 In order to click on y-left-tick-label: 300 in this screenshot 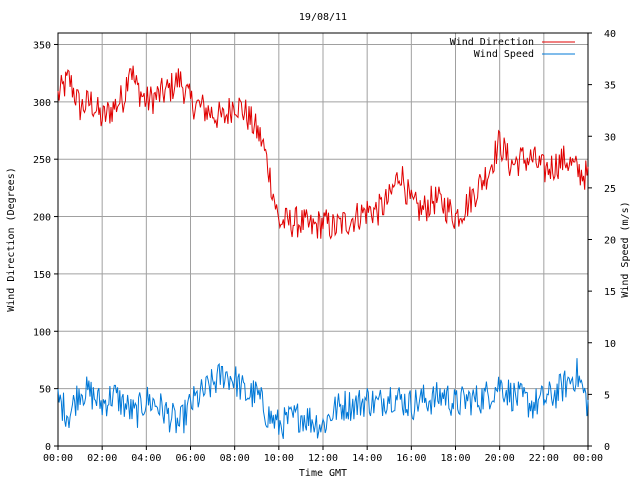, I will do `click(42, 103)`.